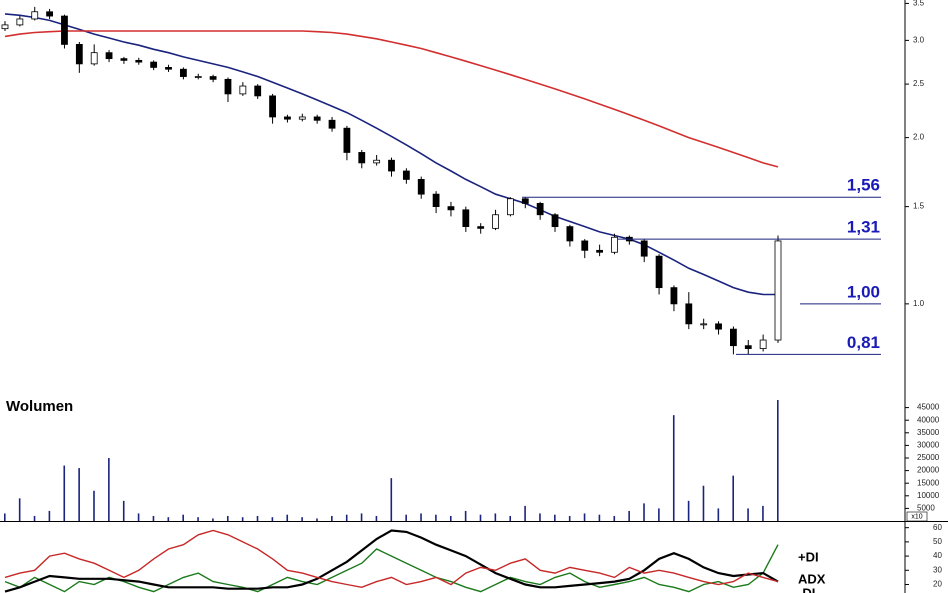  What do you see at coordinates (812, 578) in the screenshot?
I see `legend-label: ADX` at bounding box center [812, 578].